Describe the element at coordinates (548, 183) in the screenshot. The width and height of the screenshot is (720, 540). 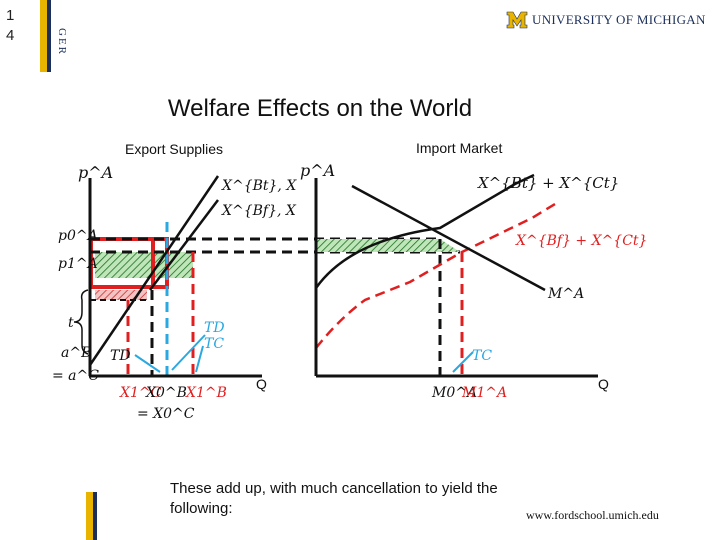
I see `supply-top-label: X^{Bt} + X^{Ct}` at that location.